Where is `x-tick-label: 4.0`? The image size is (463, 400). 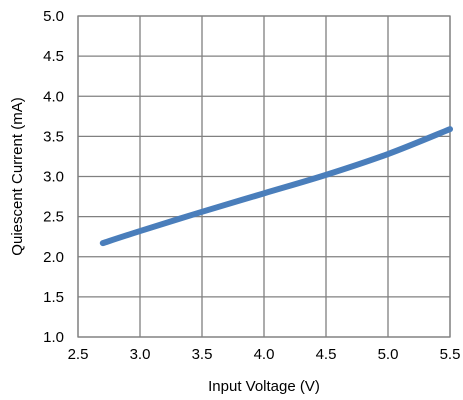 x-tick-label: 4.0 is located at coordinates (264, 354).